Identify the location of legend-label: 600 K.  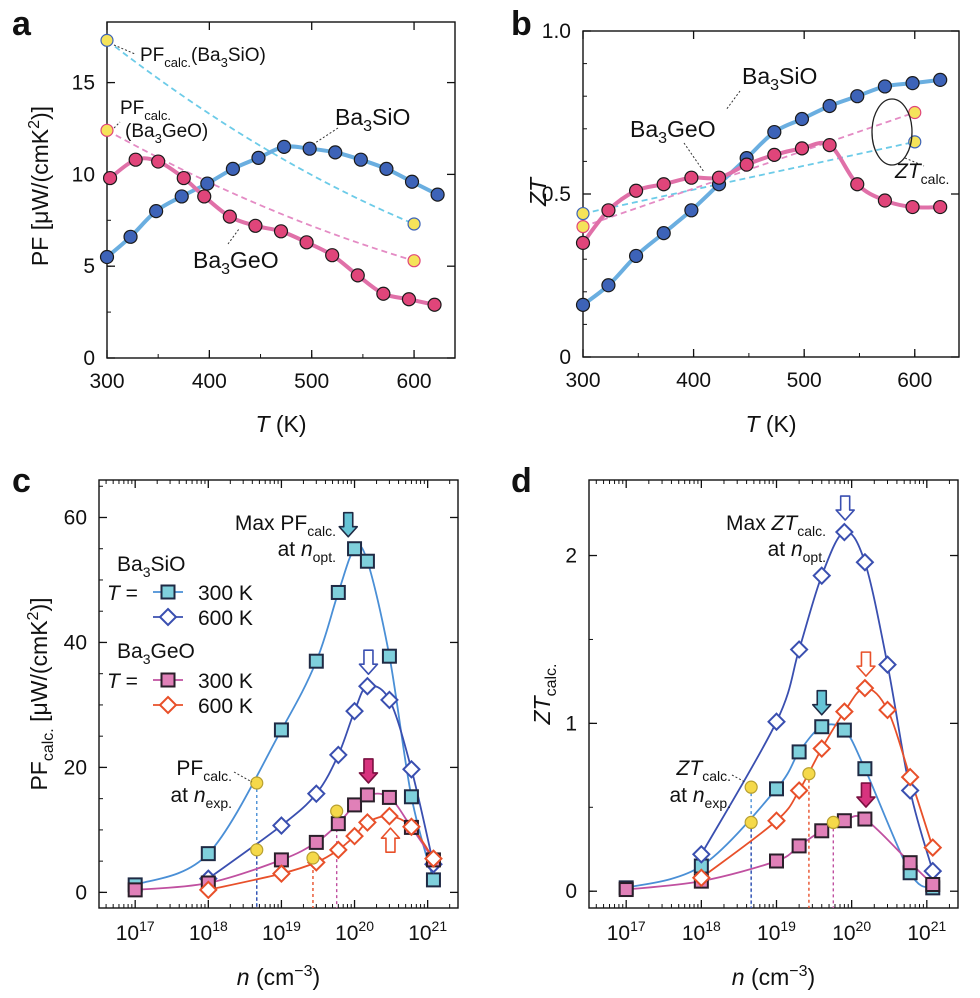
(225, 618).